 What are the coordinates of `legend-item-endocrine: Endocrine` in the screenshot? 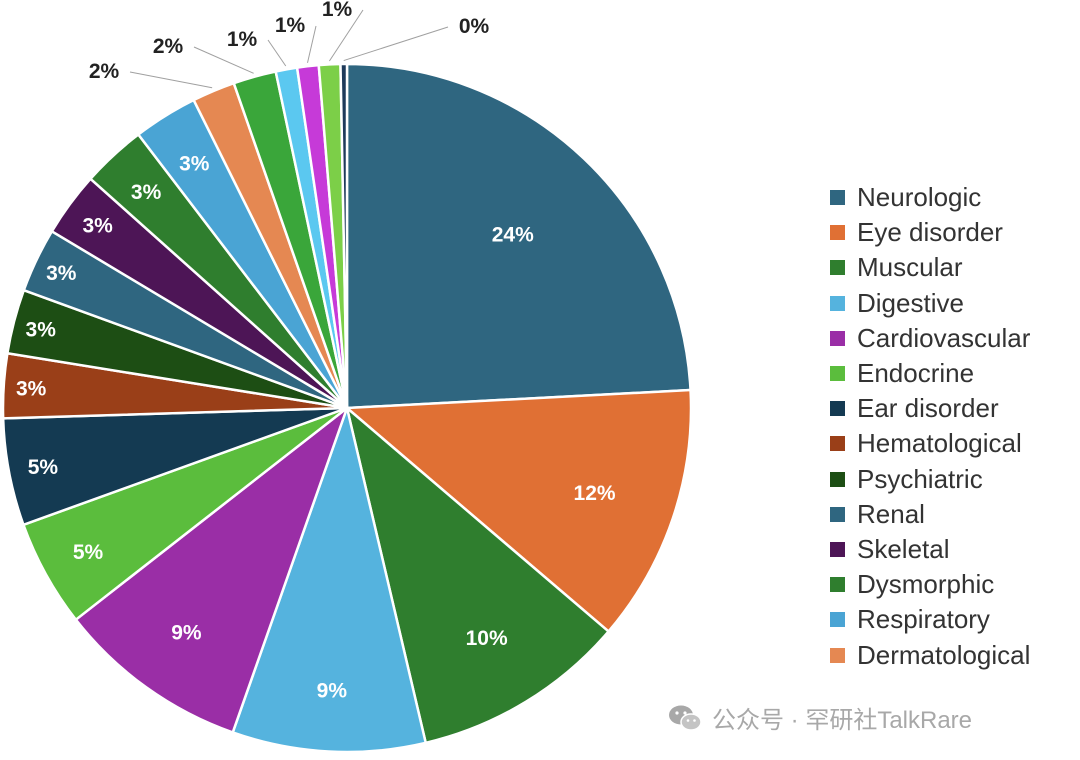 It's located at (930, 373).